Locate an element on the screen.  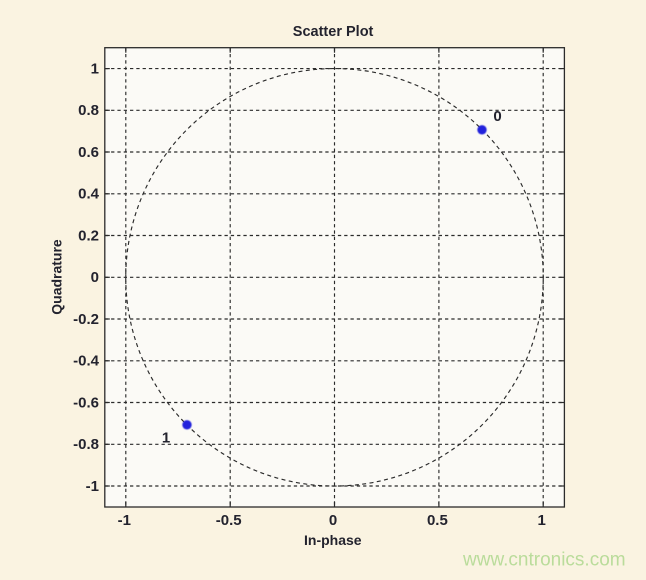
svg-text: Scatter Plot is located at coordinates (333, 32).